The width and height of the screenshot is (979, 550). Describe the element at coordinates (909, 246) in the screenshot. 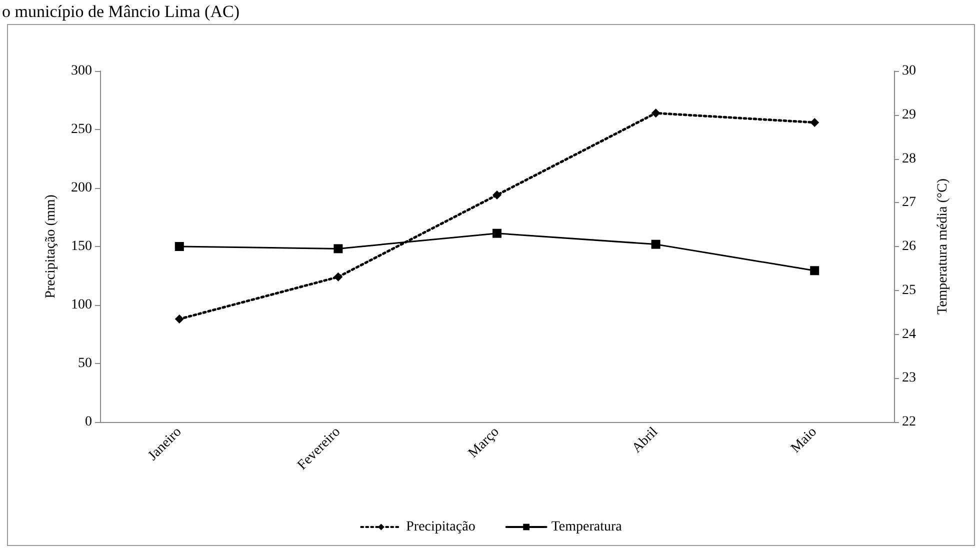

I see `y2-tick-label: 26` at that location.